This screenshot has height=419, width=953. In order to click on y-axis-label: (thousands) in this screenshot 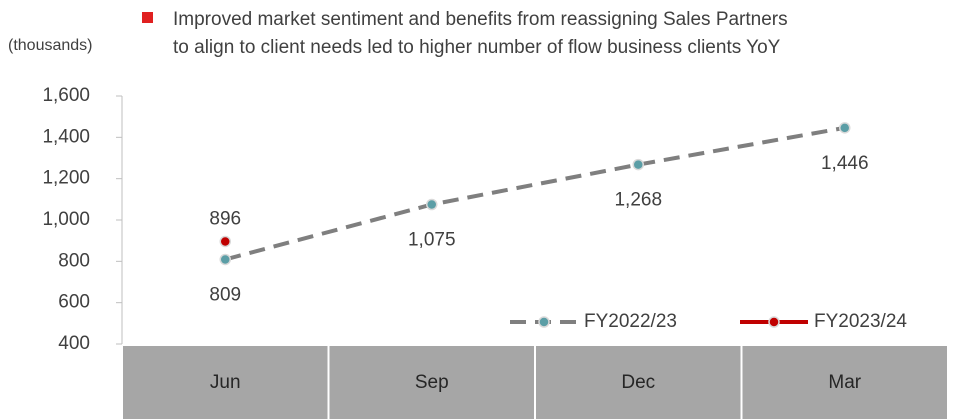, I will do `click(50, 45)`.